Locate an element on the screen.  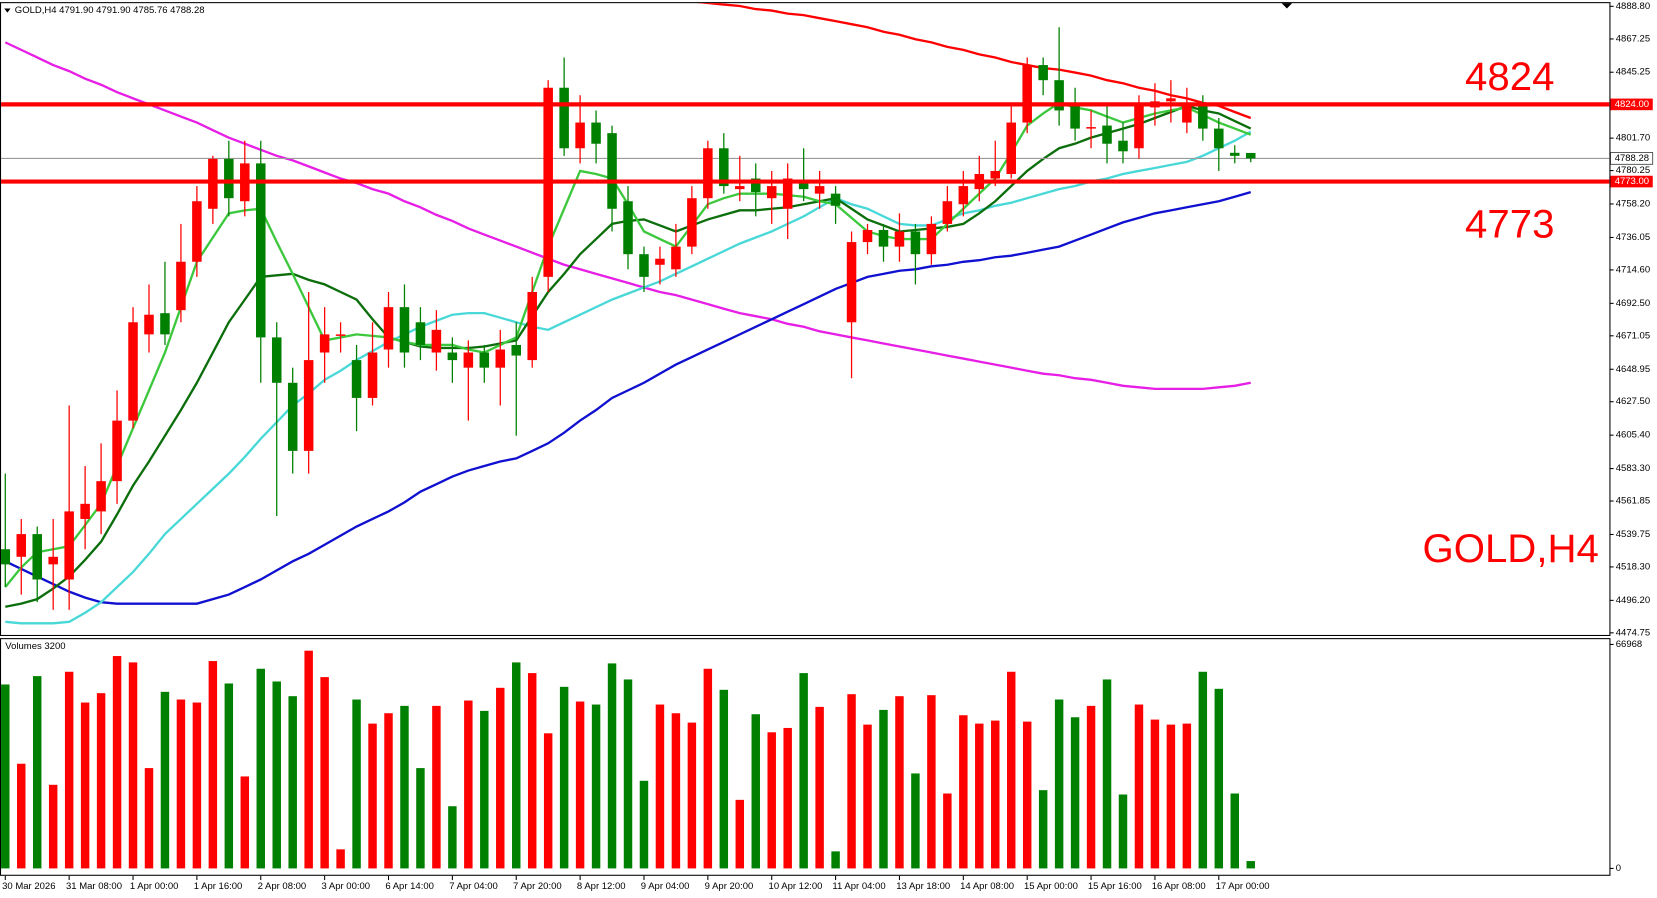
y-tick-label: 4736.05 is located at coordinates (1633, 237).